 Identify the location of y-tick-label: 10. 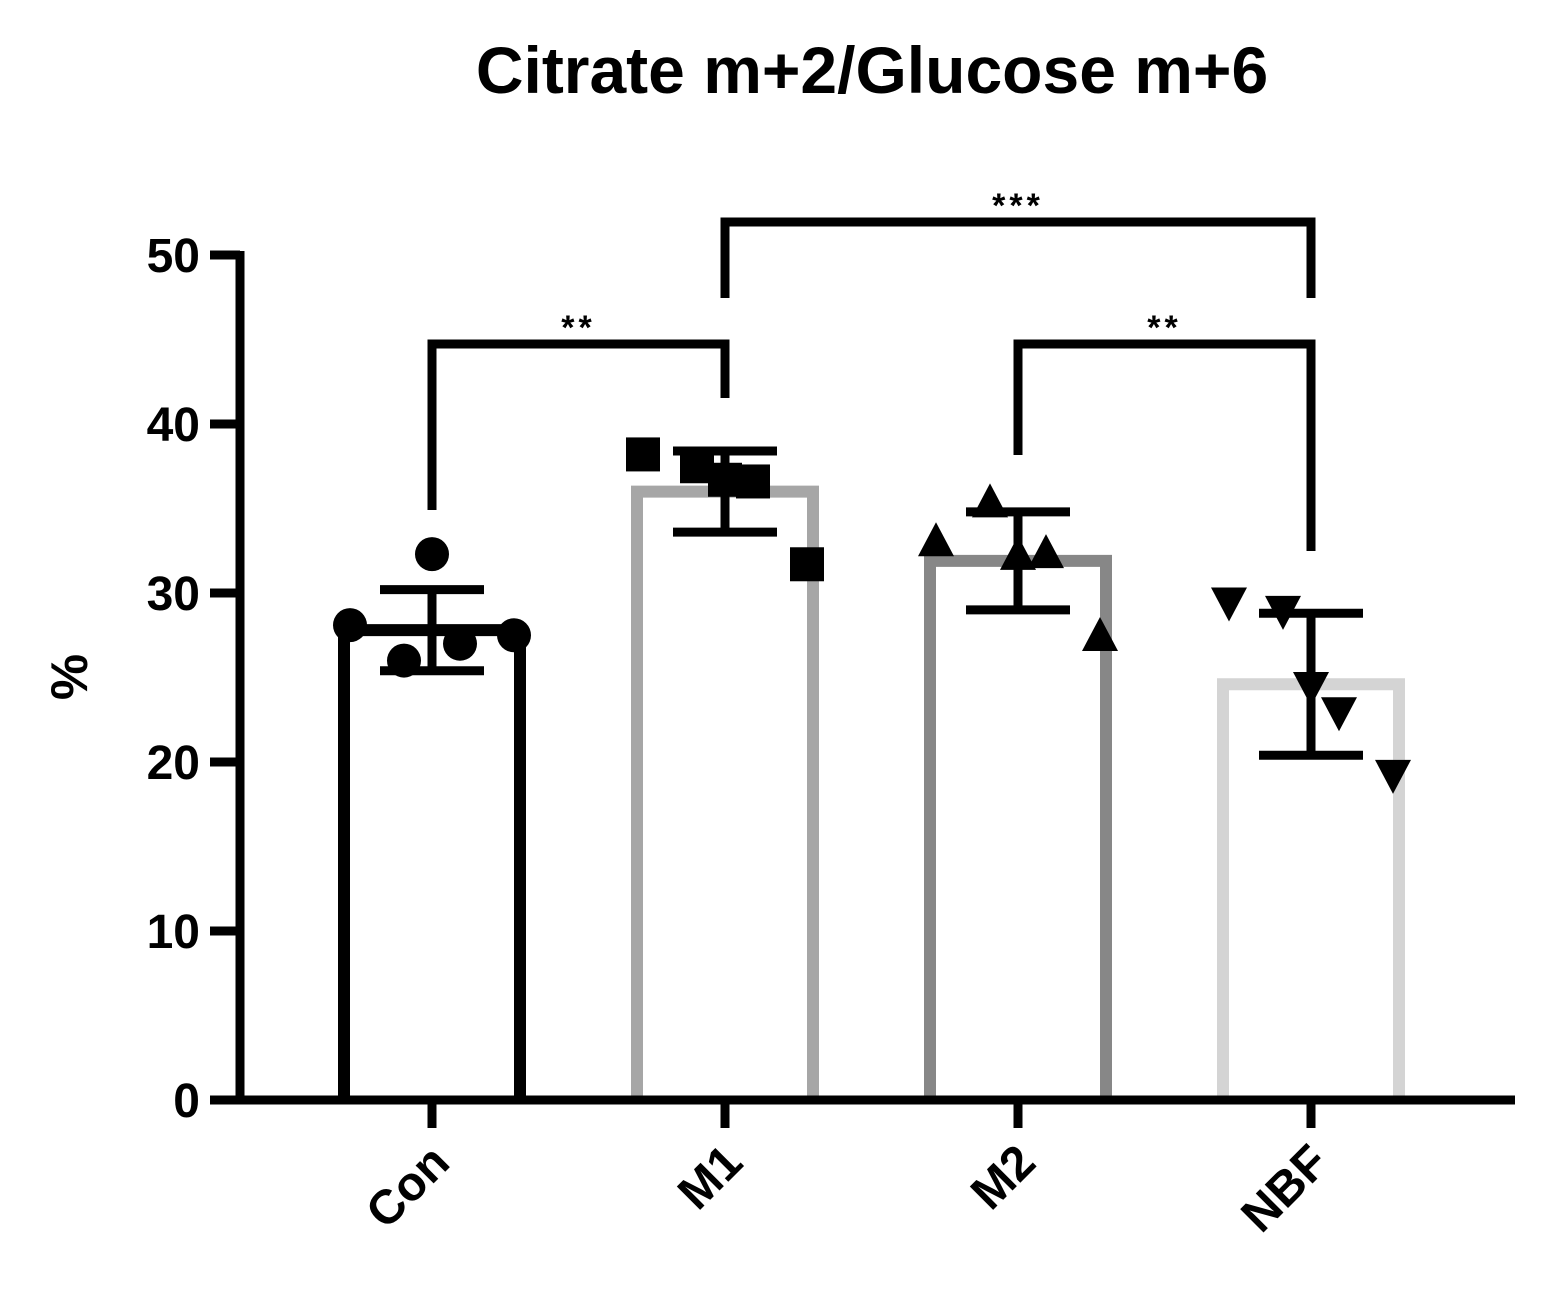
(173, 932).